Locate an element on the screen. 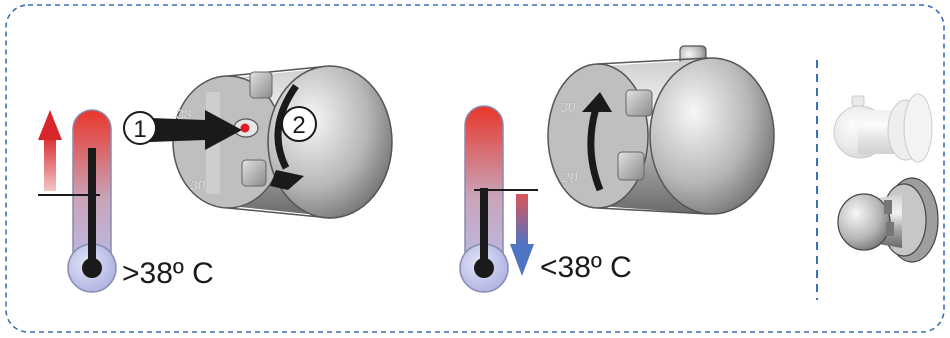 The width and height of the screenshot is (950, 338). step-label-2: 2 is located at coordinates (298, 125).